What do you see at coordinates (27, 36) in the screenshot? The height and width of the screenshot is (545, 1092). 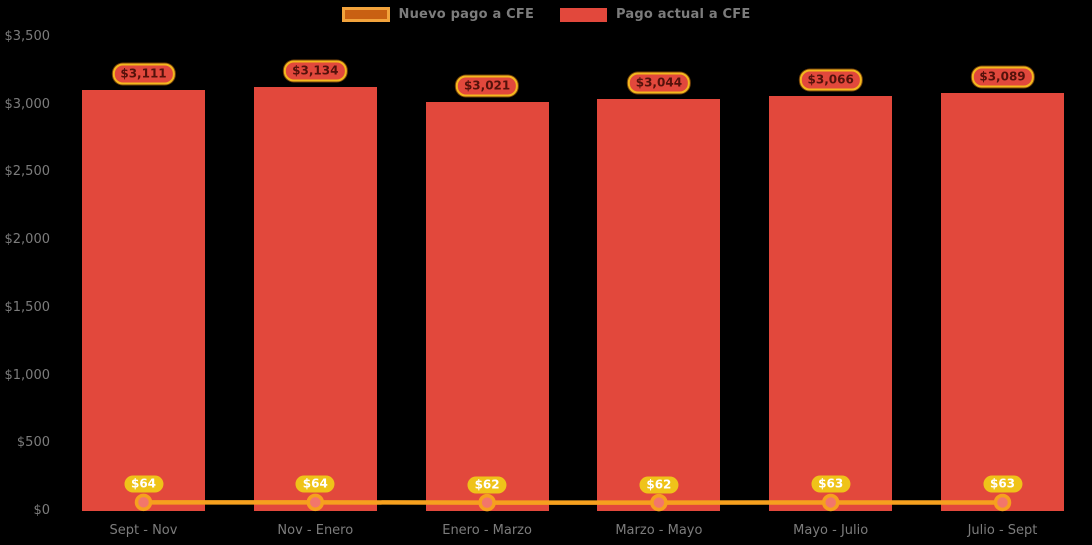 I see `y-axis-tick-label: $3,500` at bounding box center [27, 36].